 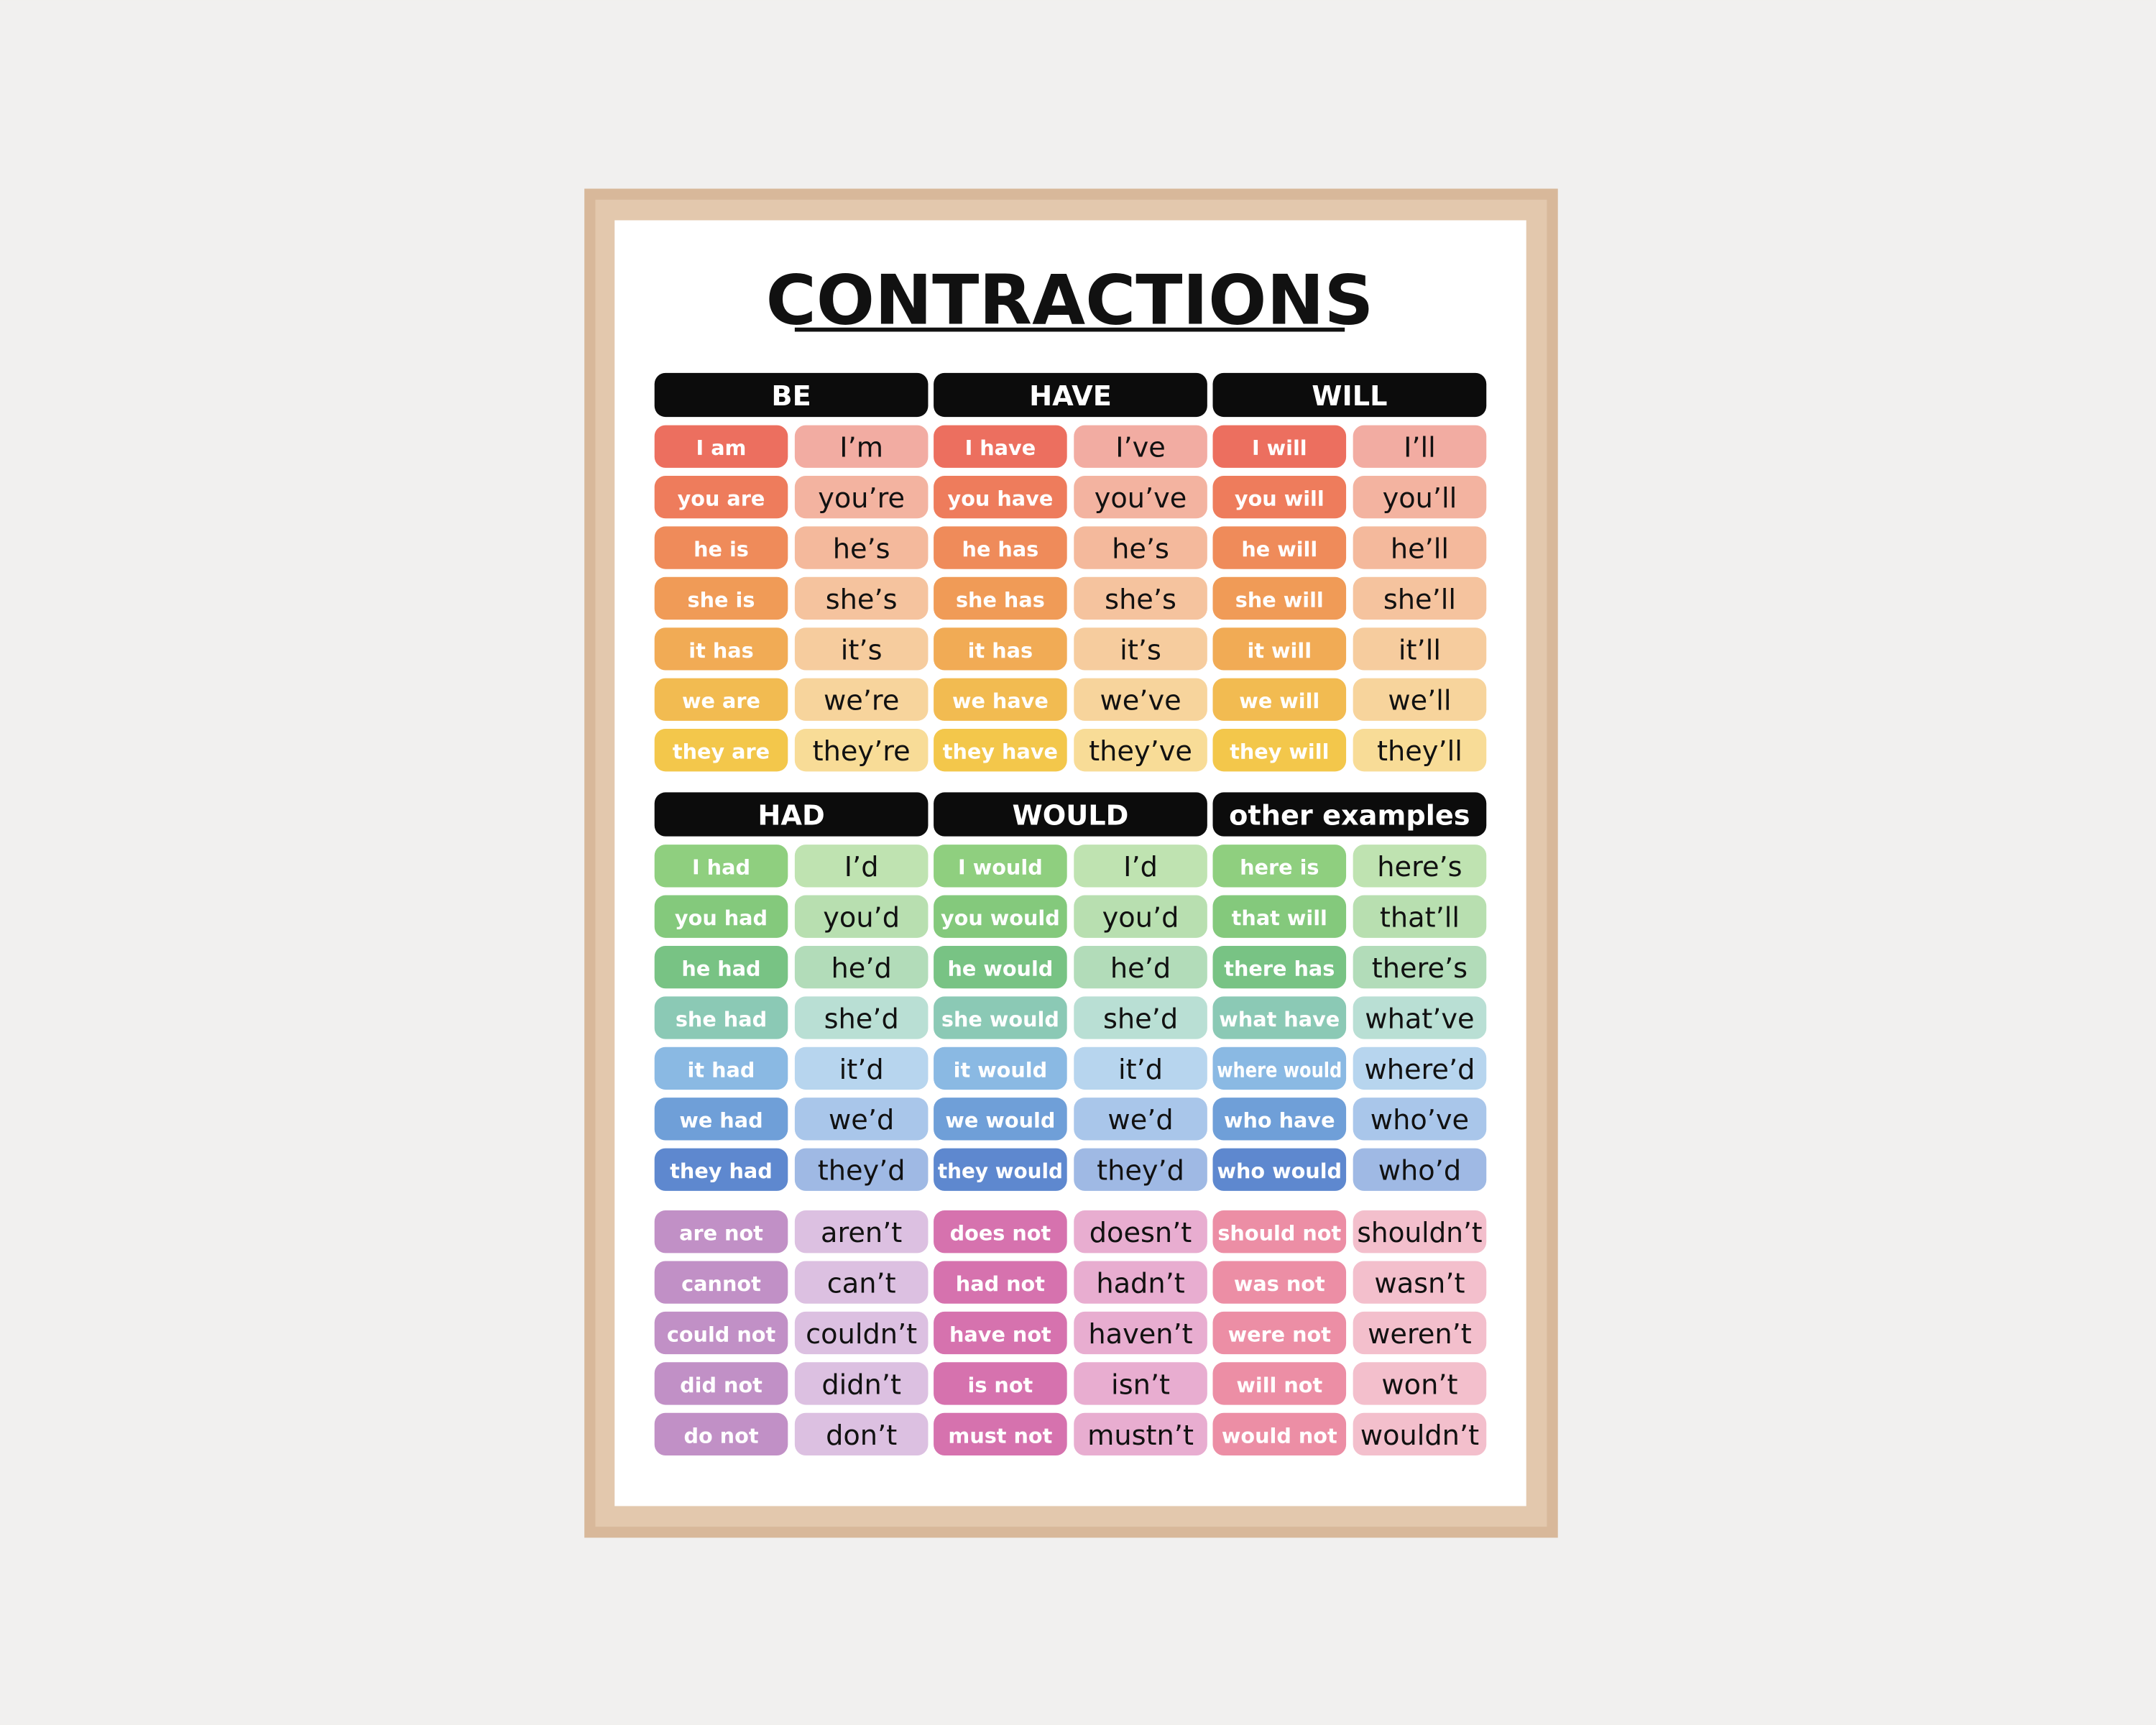 I want to click on contraction: don’t, so click(x=861, y=1436).